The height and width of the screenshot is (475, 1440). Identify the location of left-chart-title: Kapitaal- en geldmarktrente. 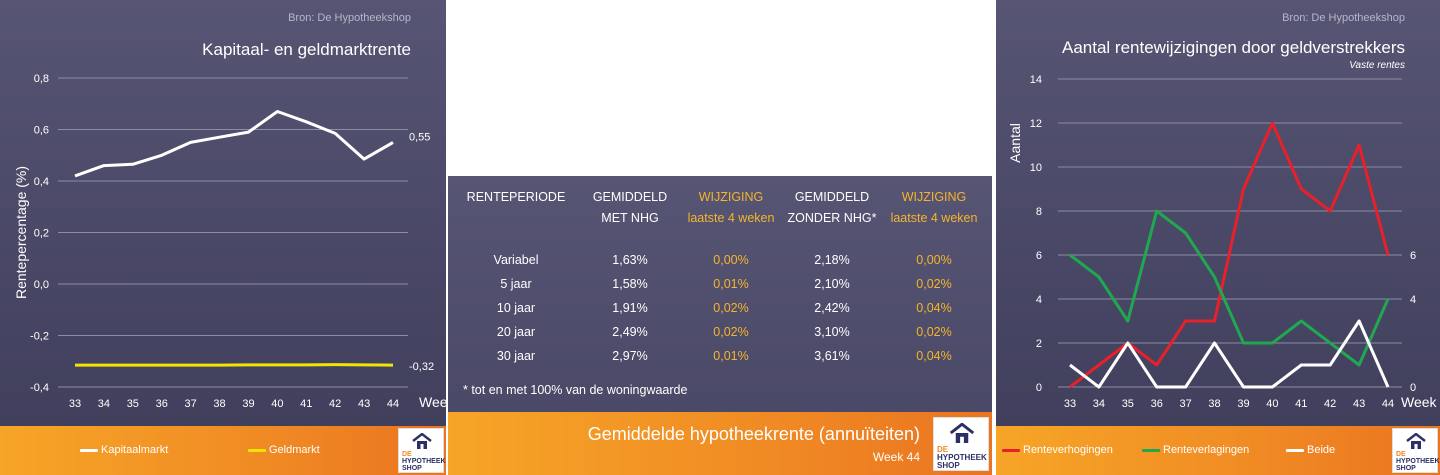
(306, 49).